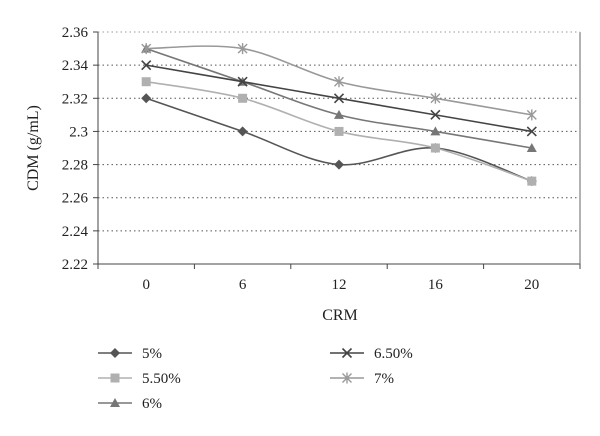 The image size is (600, 436). What do you see at coordinates (161, 379) in the screenshot?
I see `legend-label: 5.50%` at bounding box center [161, 379].